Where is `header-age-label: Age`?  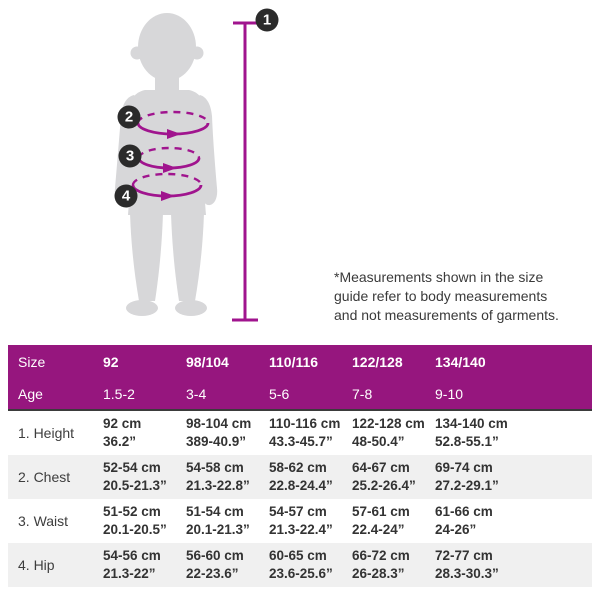 header-age-label: Age is located at coordinates (30, 393).